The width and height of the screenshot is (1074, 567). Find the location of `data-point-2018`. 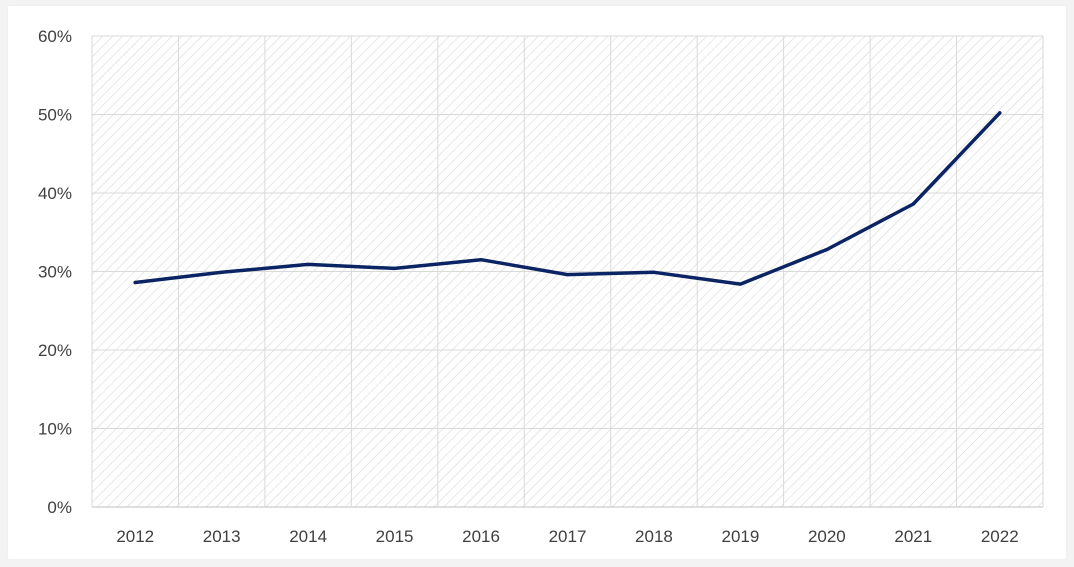

data-point-2018 is located at coordinates (654, 272).